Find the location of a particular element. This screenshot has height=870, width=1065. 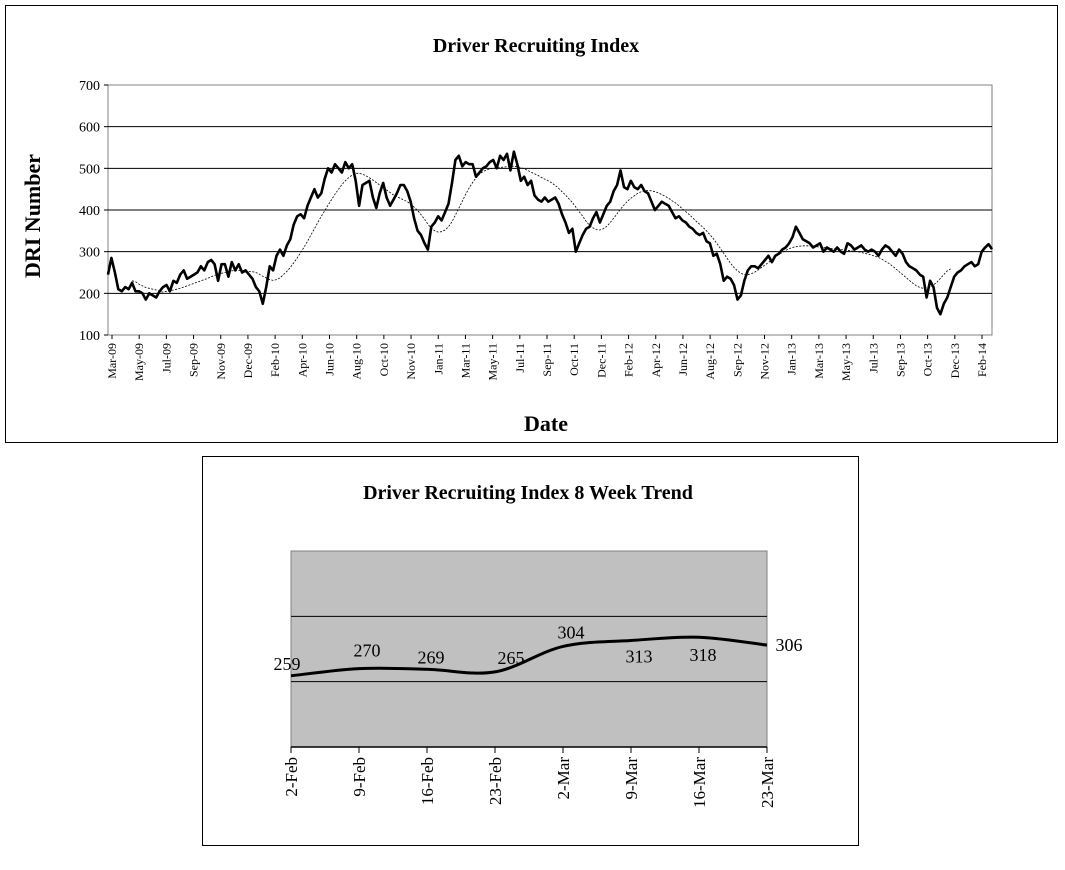

x-tick-label: Dec-09 is located at coordinates (248, 360).